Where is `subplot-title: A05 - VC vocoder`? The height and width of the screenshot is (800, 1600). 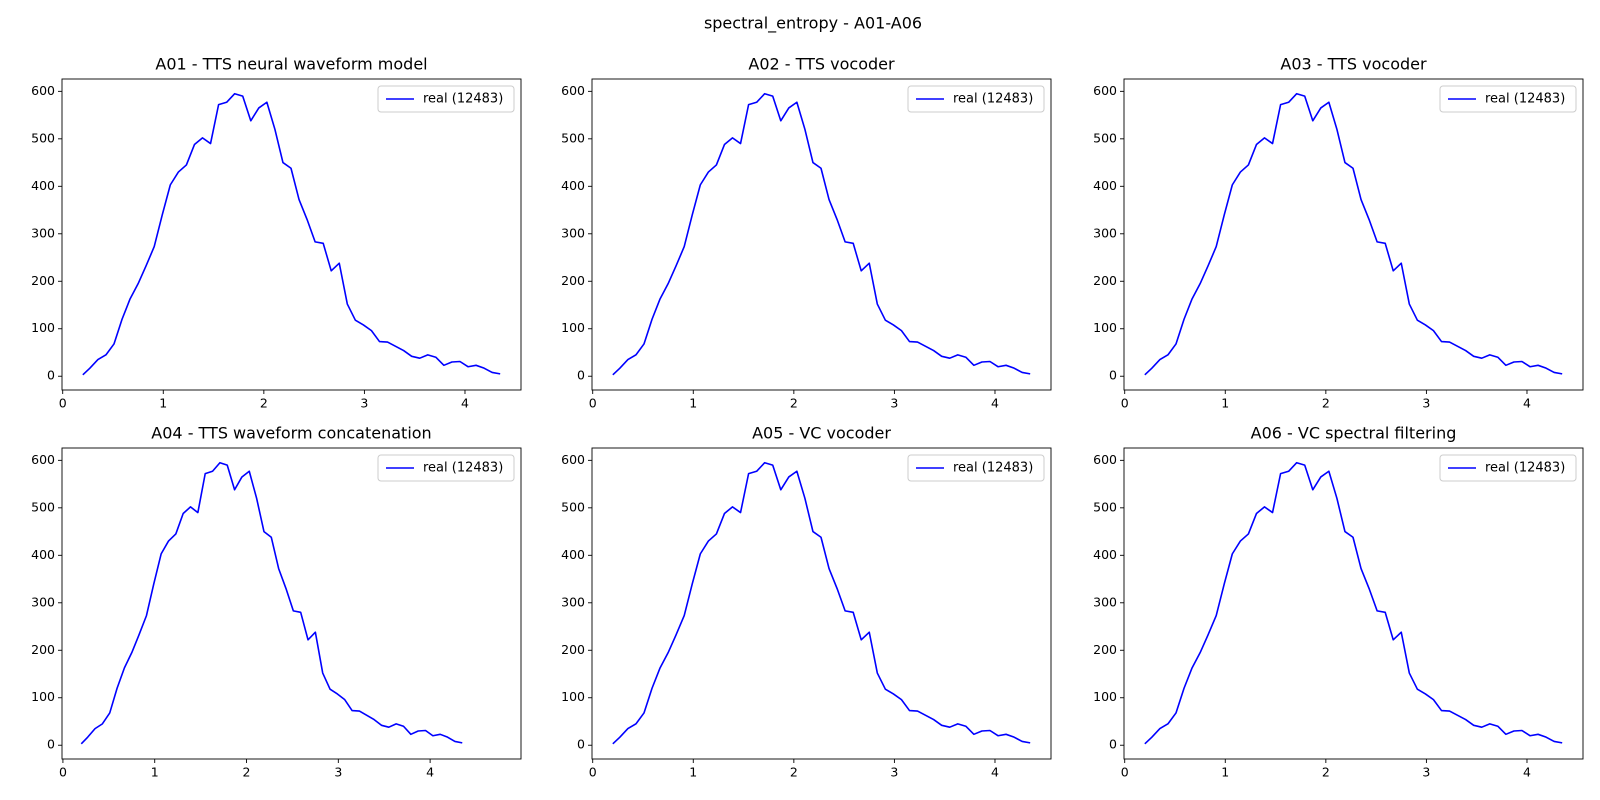
subplot-title: A05 - VC vocoder is located at coordinates (821, 433).